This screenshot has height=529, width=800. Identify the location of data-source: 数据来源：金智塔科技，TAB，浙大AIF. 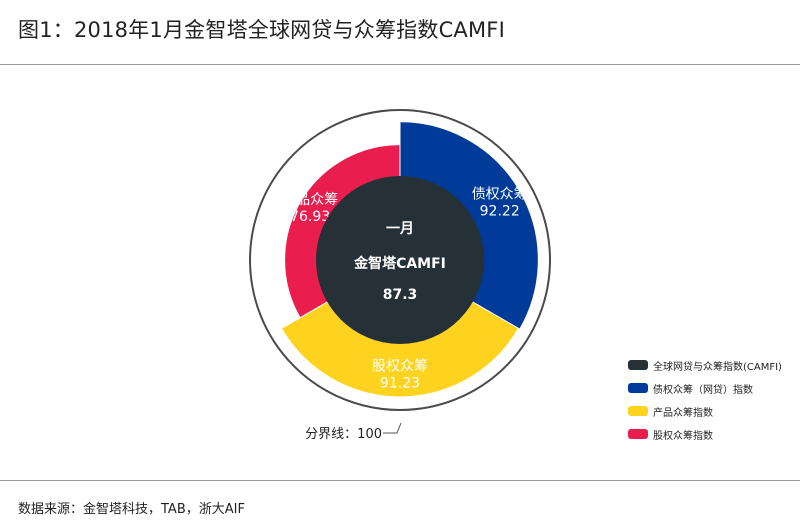
(131, 509).